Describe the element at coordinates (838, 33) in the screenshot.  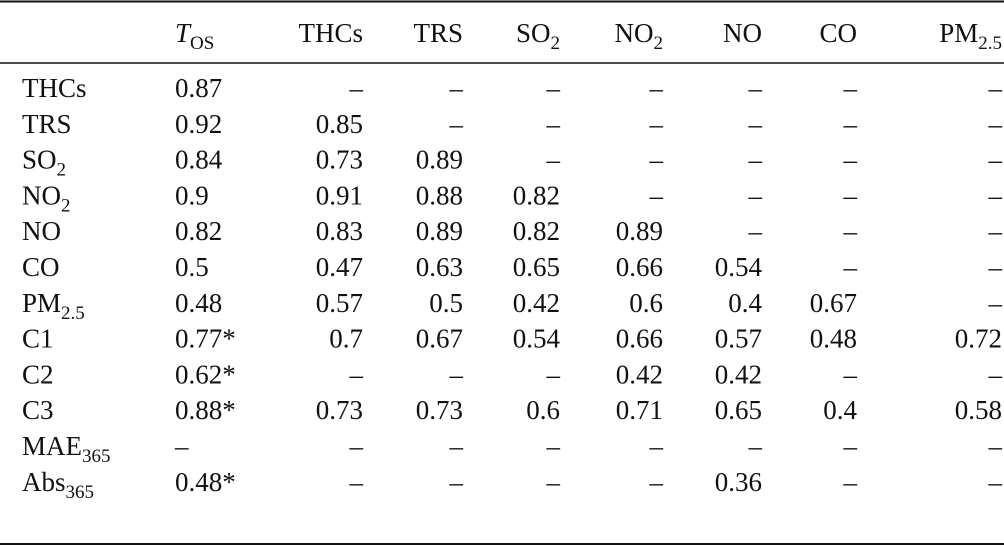
I see `column-header: CO` at that location.